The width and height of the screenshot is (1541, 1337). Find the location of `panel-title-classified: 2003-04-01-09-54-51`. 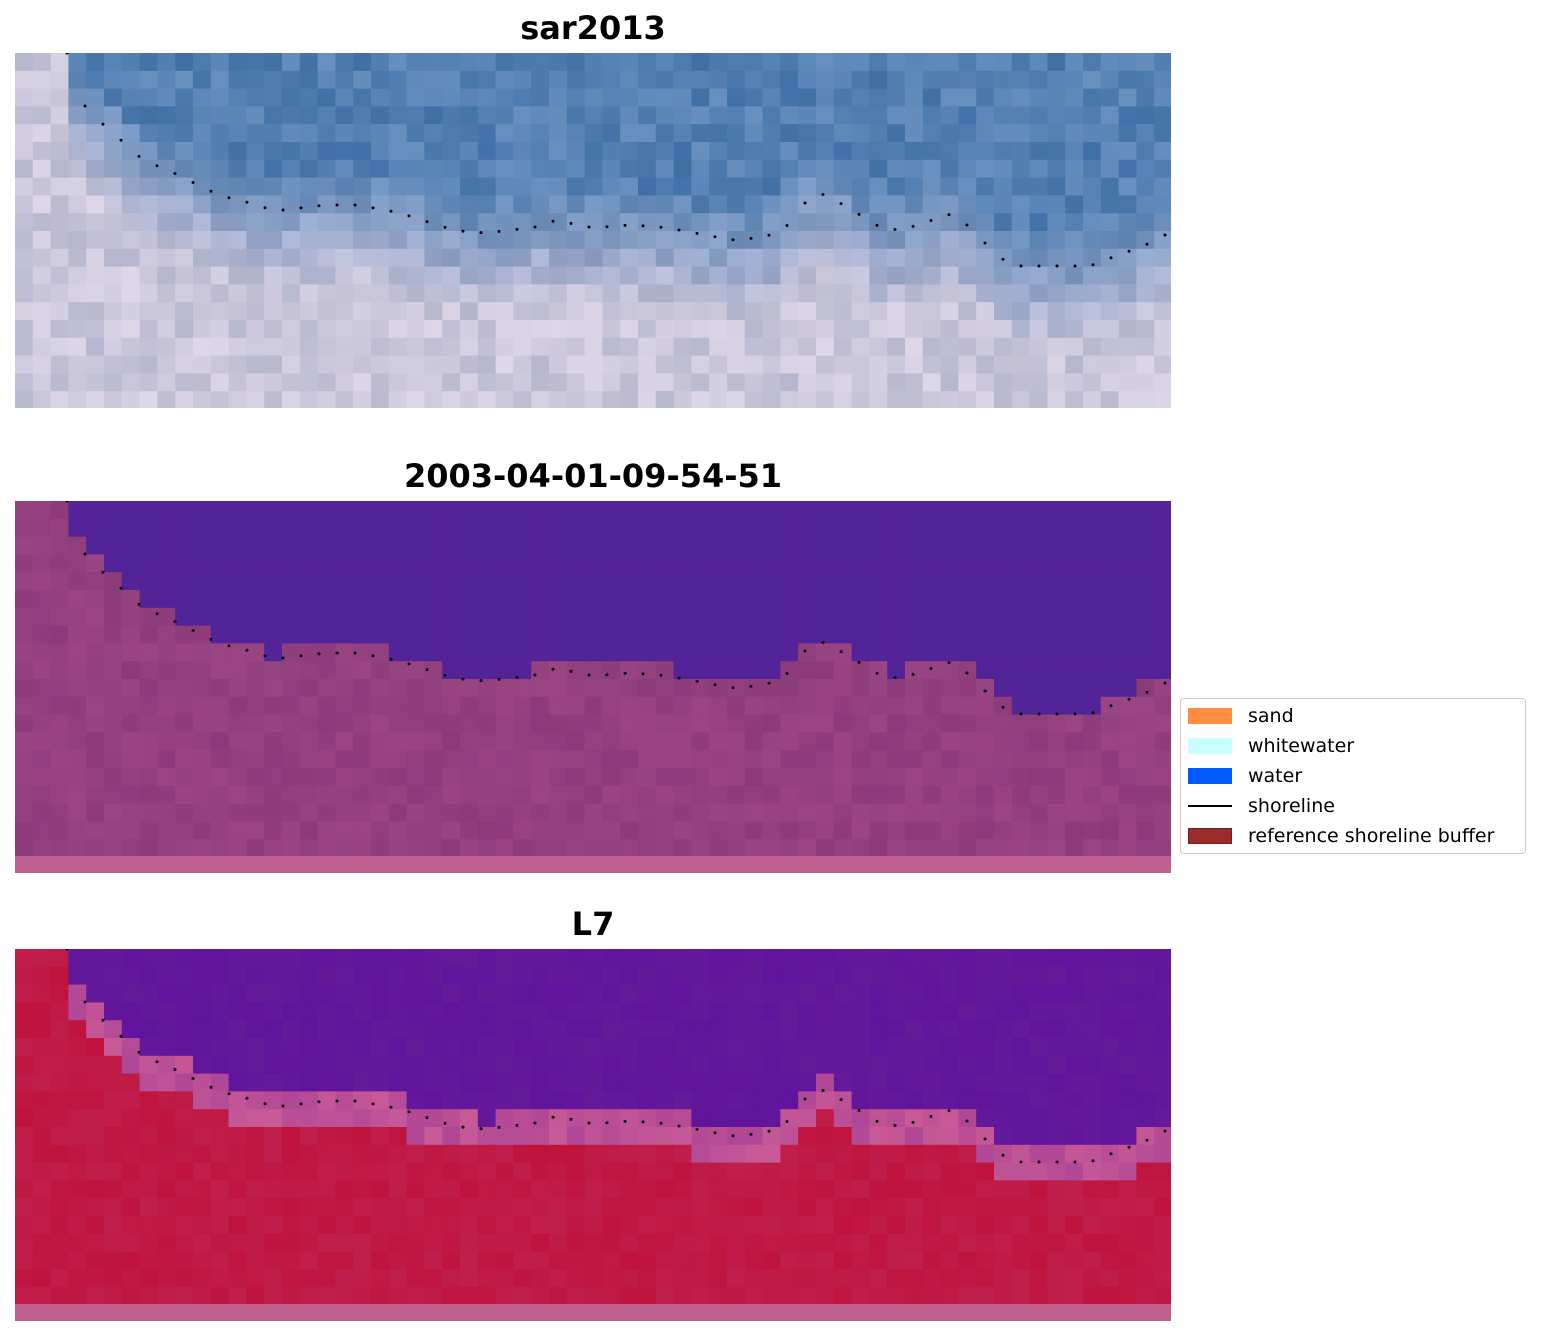

panel-title-classified: 2003-04-01-09-54-51 is located at coordinates (593, 476).